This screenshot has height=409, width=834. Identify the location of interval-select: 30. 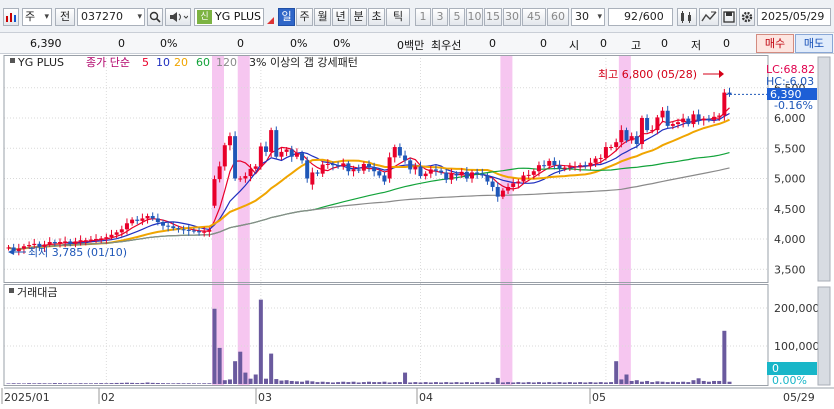
(588, 17).